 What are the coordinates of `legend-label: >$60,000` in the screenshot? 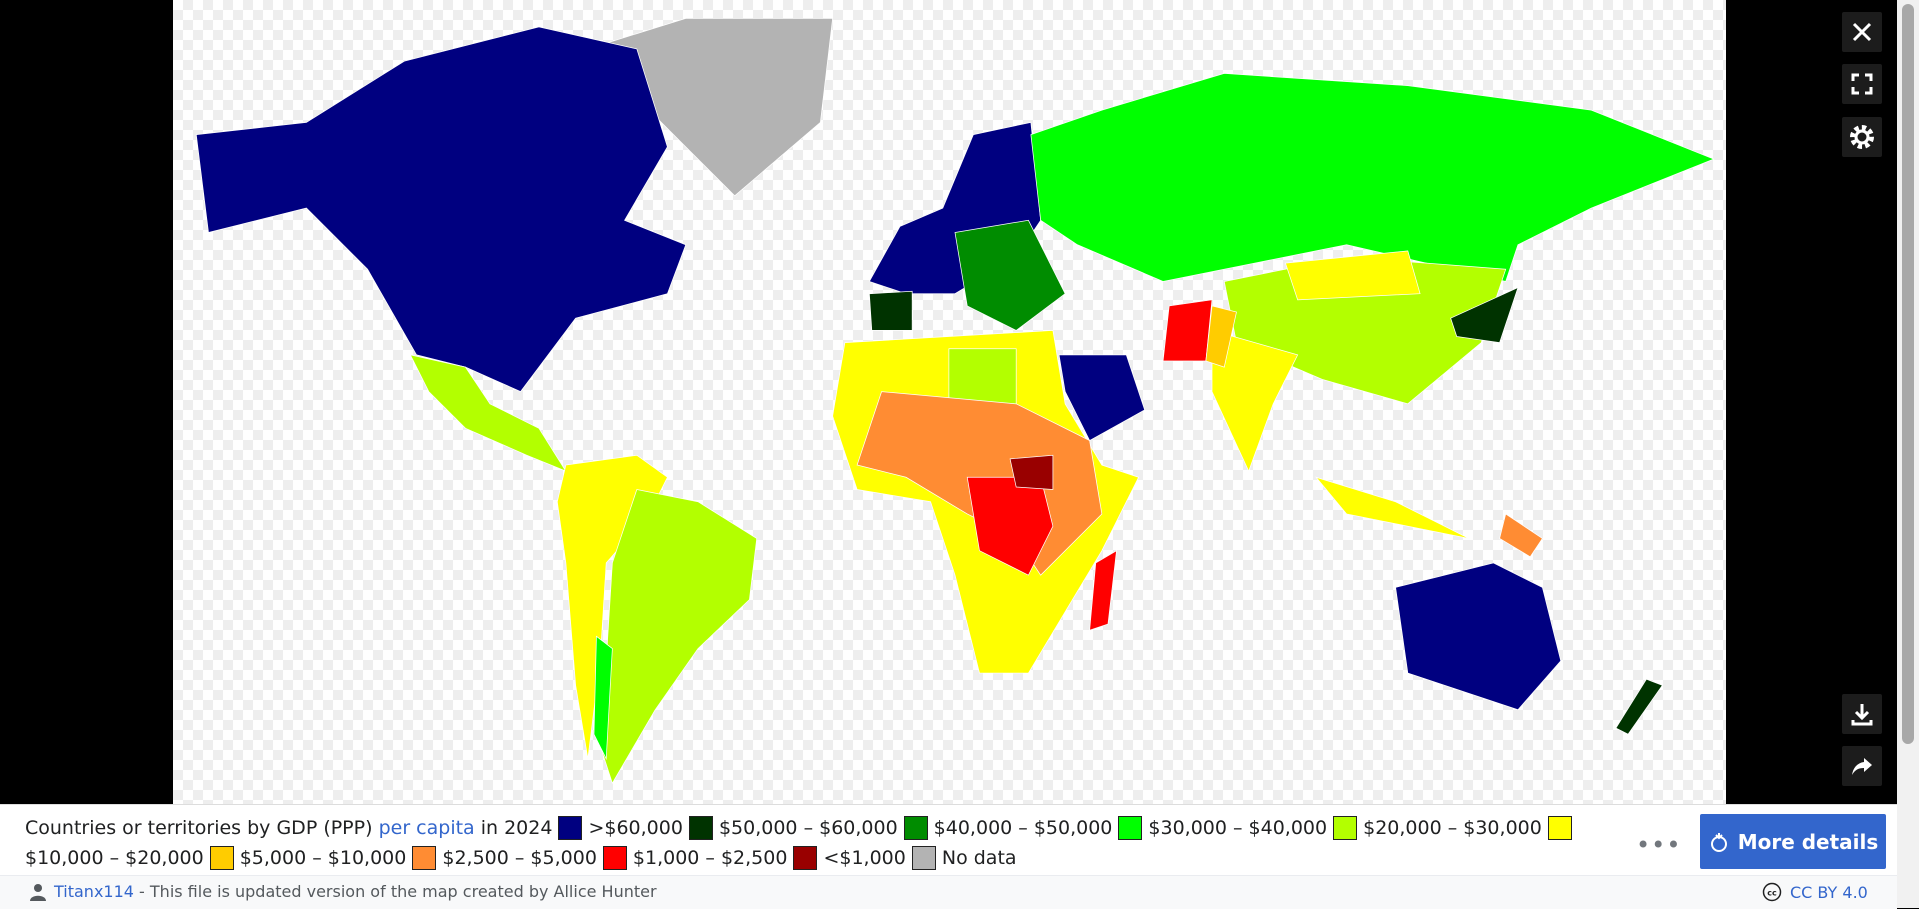 It's located at (635, 828).